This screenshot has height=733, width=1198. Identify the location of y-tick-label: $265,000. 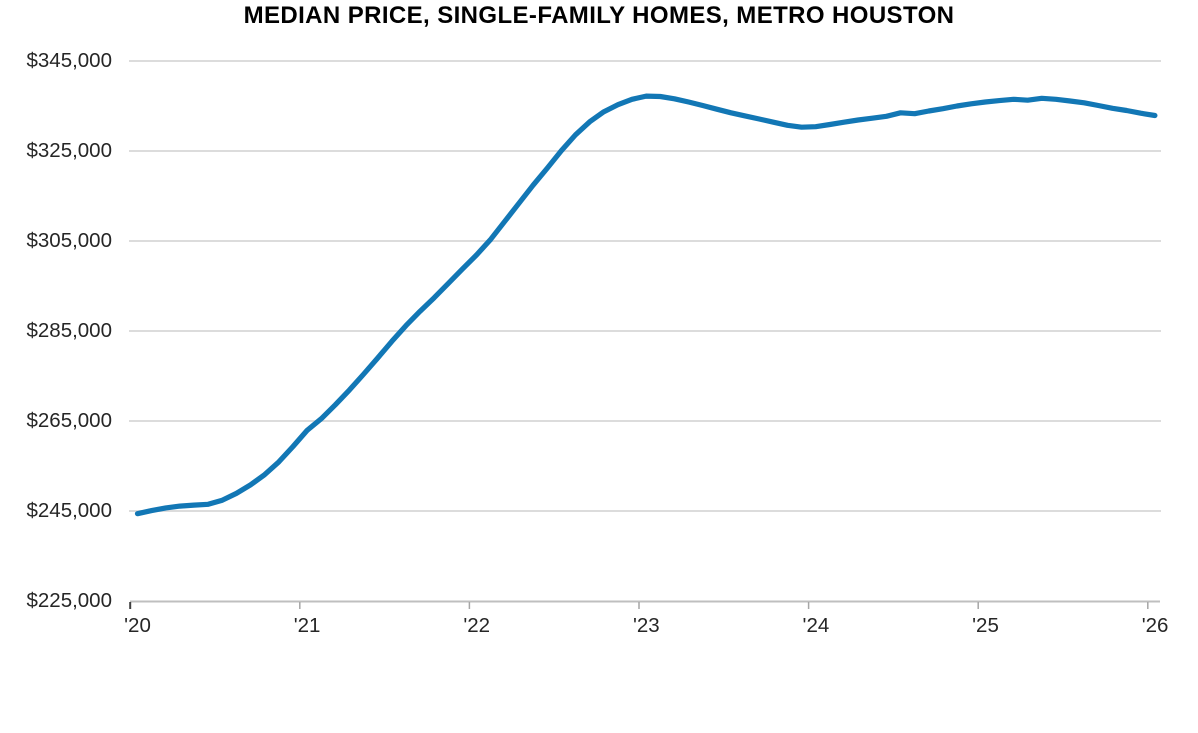
(69, 420).